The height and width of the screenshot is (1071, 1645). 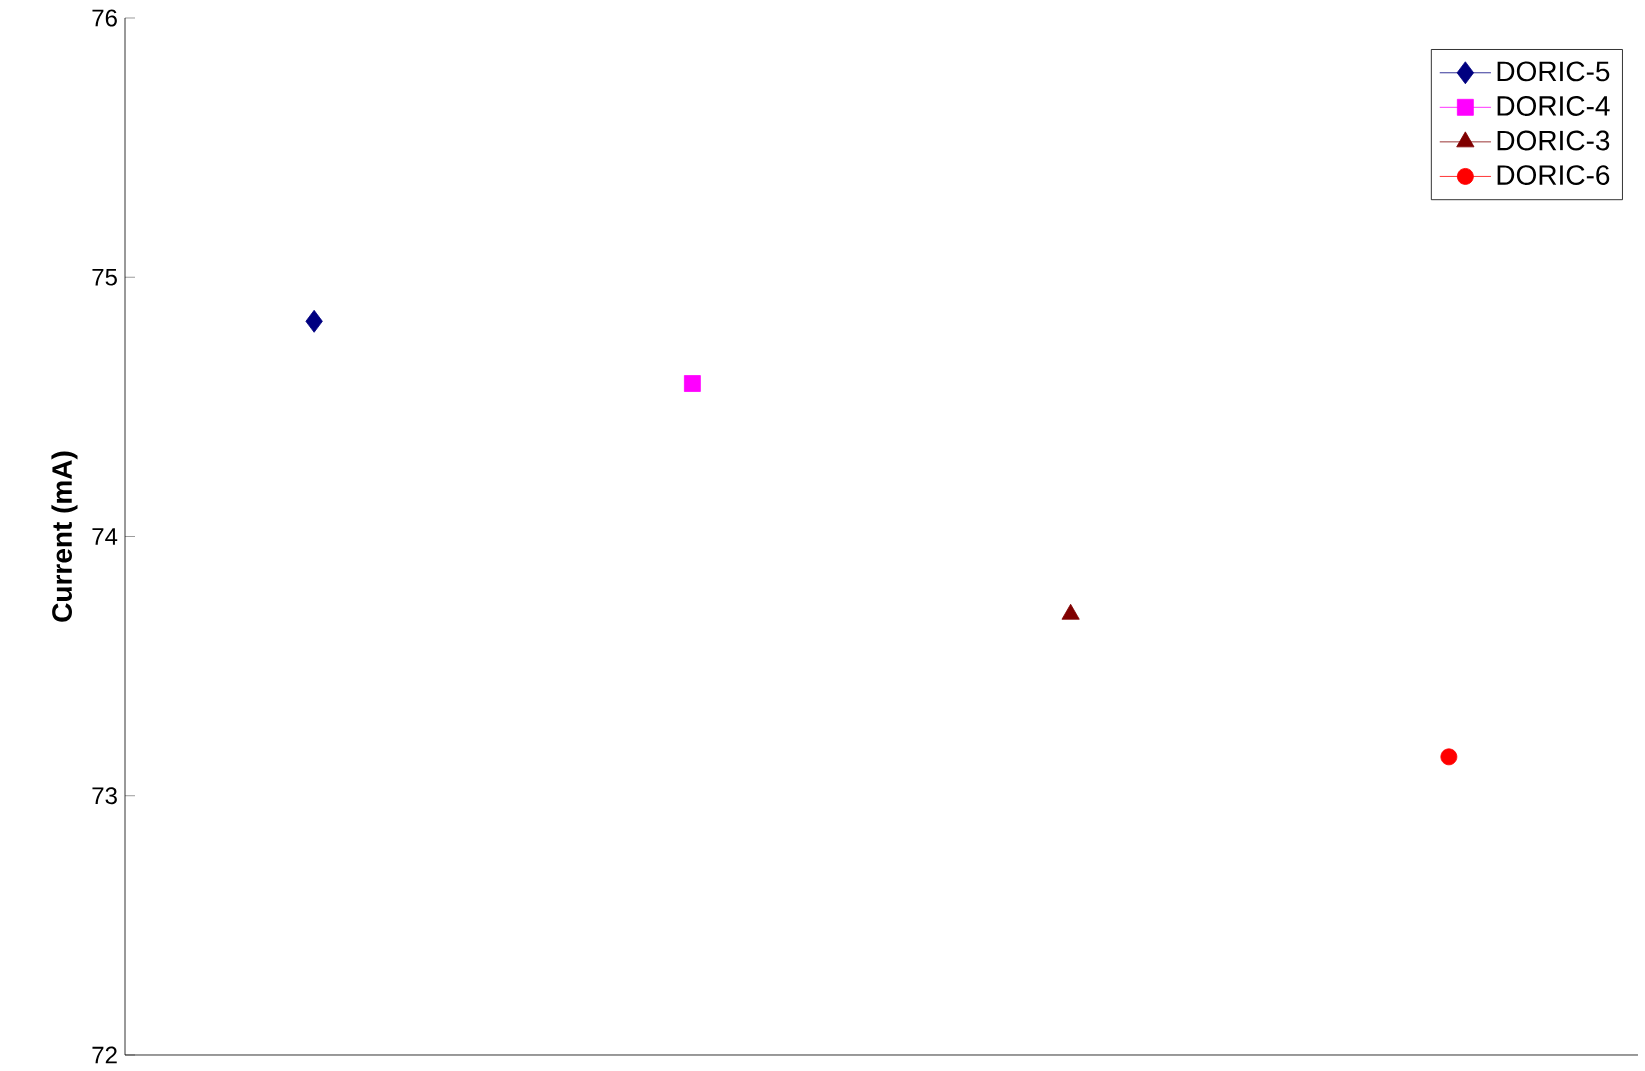 I want to click on legend-label: DORIC-5, so click(x=1553, y=71).